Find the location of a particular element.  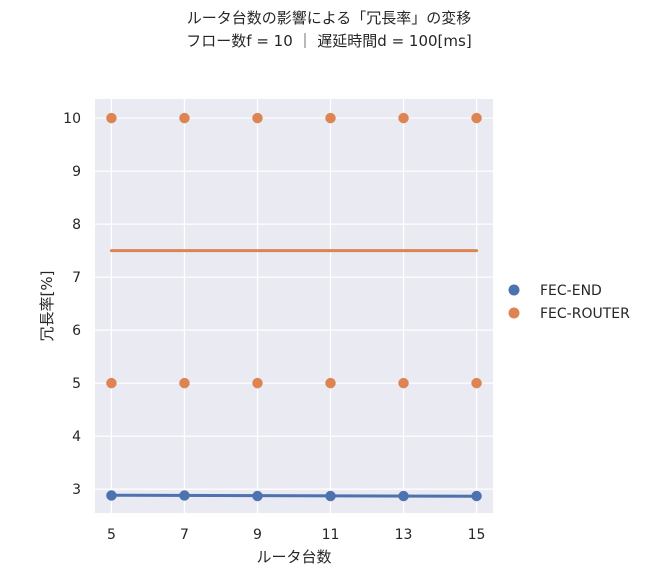

legend-label-fec-end: FEC-END is located at coordinates (571, 291).